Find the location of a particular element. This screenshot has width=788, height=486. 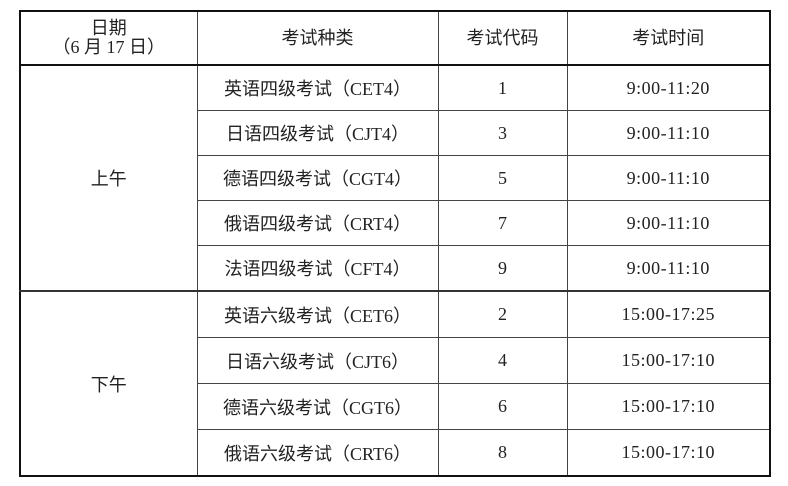

table-row: 德语六级考试（CGT6） 6 15:00-17:10 is located at coordinates (395, 406).